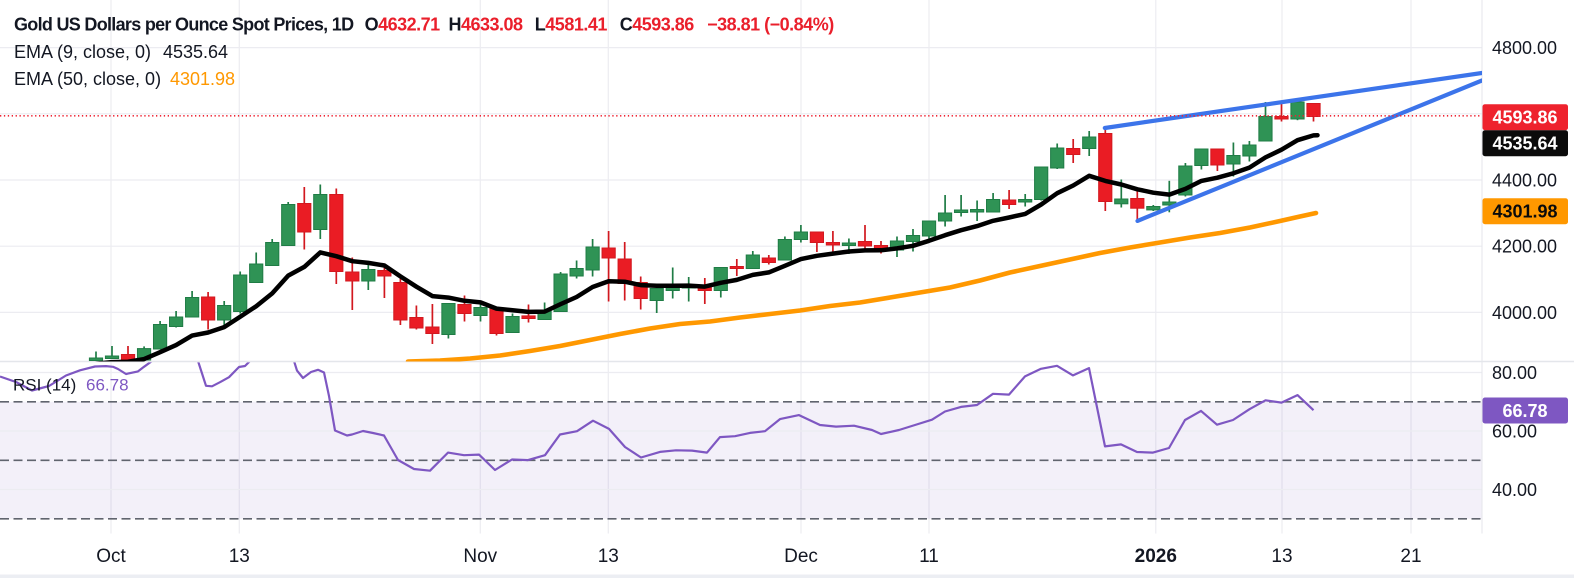 The width and height of the screenshot is (1574, 583). Describe the element at coordinates (1410, 556) in the screenshot. I see `svg-text: 21` at that location.